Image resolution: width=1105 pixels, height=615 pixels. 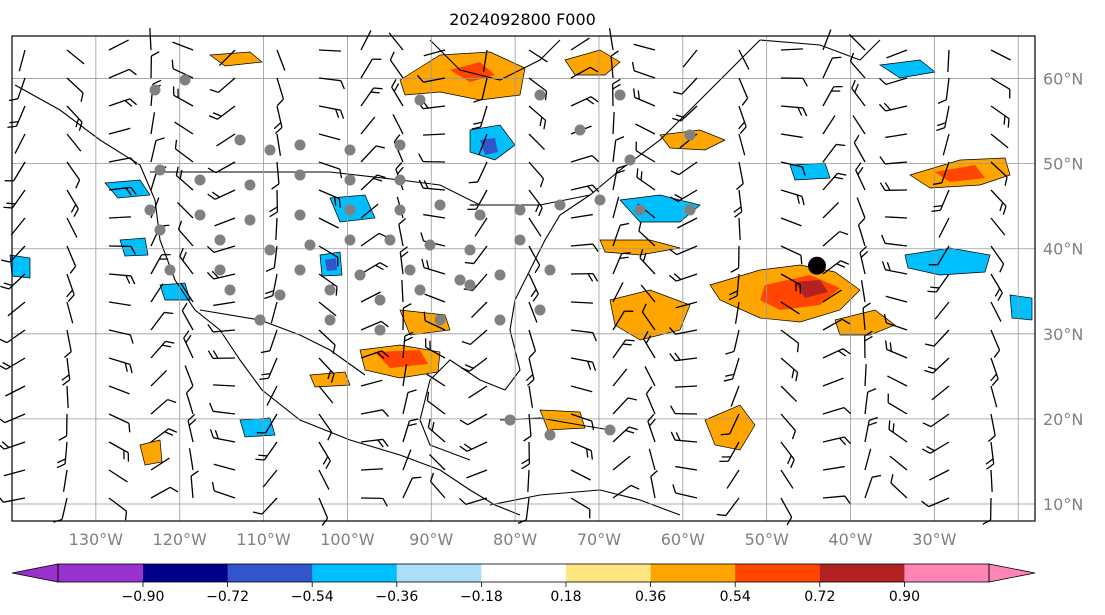 What do you see at coordinates (934, 539) in the screenshot?
I see `lon-tick-label: 30°W` at bounding box center [934, 539].